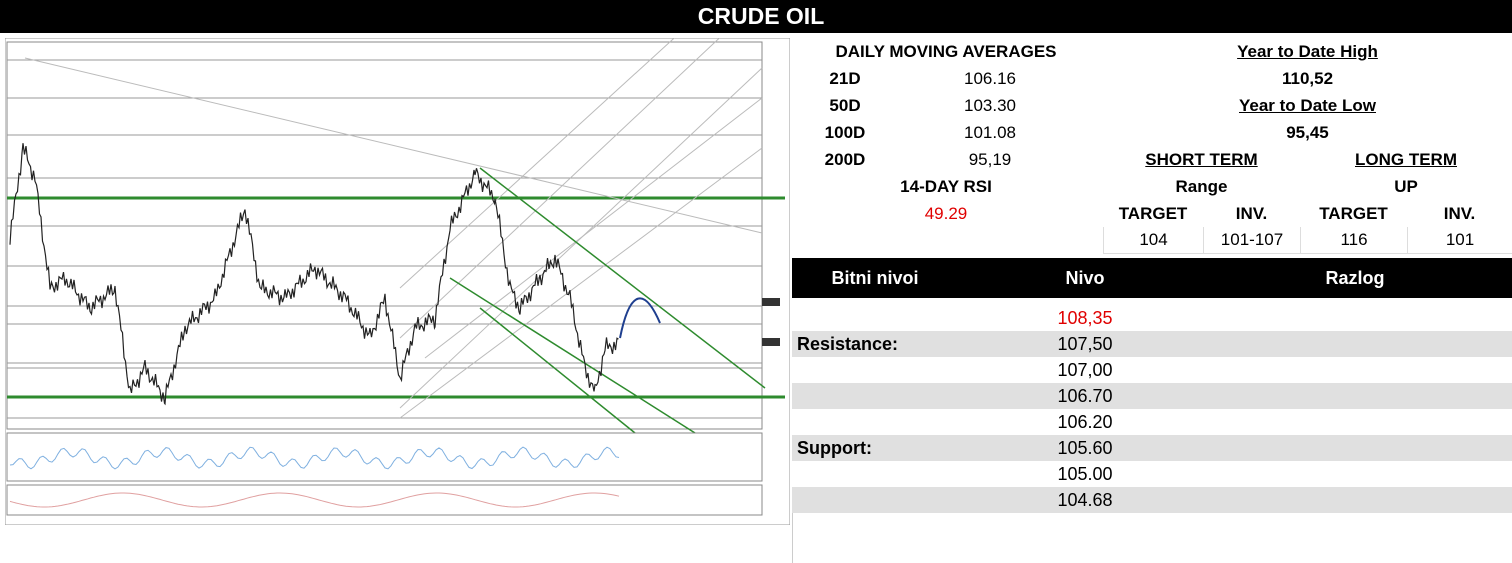 This screenshot has width=1512, height=563. I want to click on ma-label: 200D, so click(845, 159).